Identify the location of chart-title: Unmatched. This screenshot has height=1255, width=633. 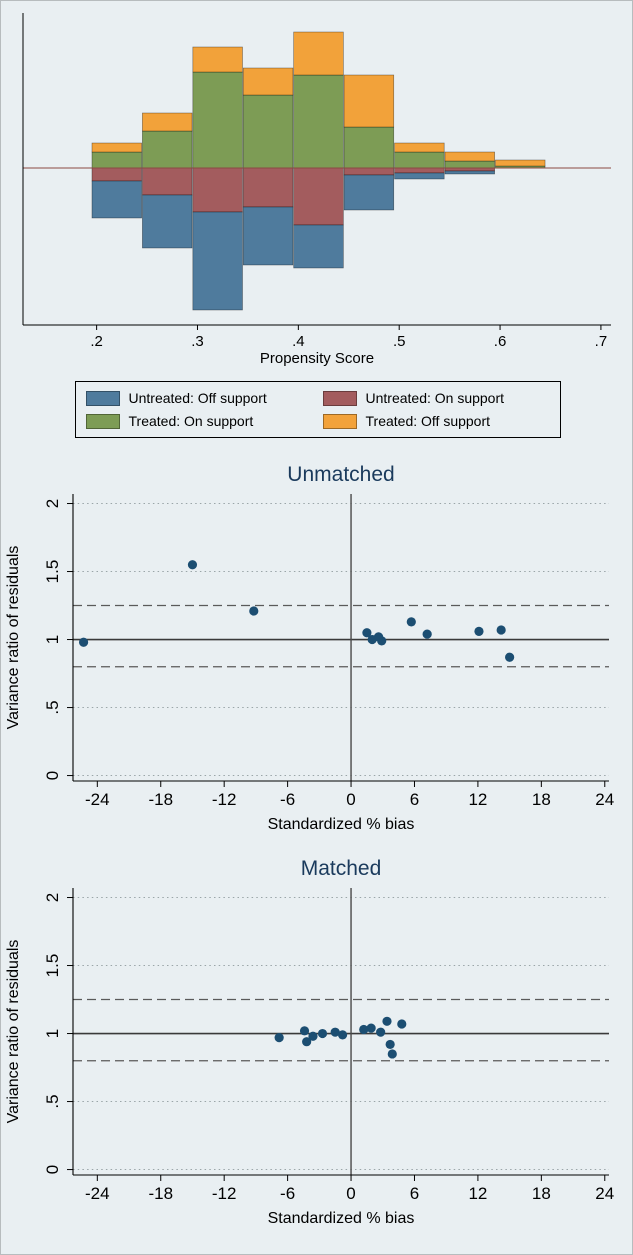
(340, 474).